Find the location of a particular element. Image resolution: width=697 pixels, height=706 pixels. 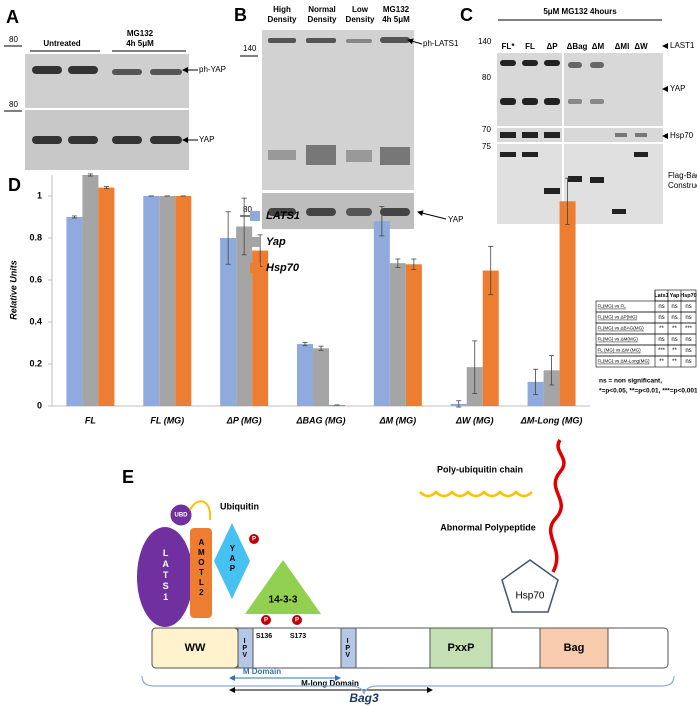

x-tick-label: ΔW (MG) is located at coordinates (474, 420).